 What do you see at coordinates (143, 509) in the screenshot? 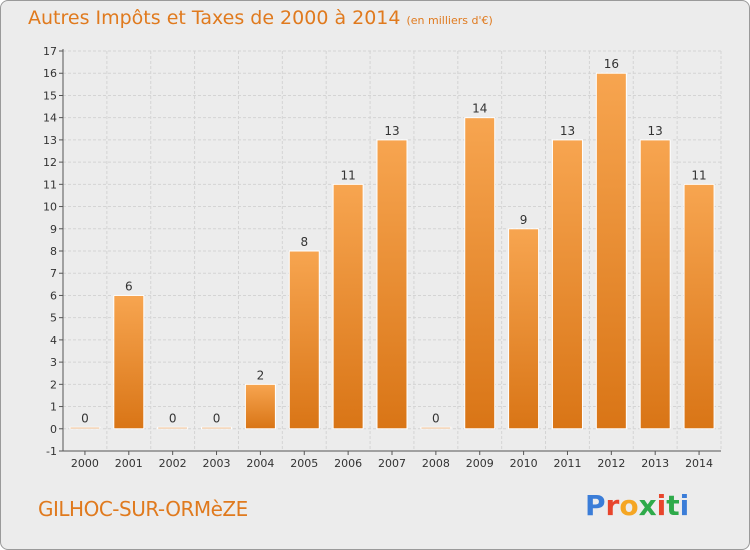
I see `commune-name: GILHOC-SUR-ORMèZE` at bounding box center [143, 509].